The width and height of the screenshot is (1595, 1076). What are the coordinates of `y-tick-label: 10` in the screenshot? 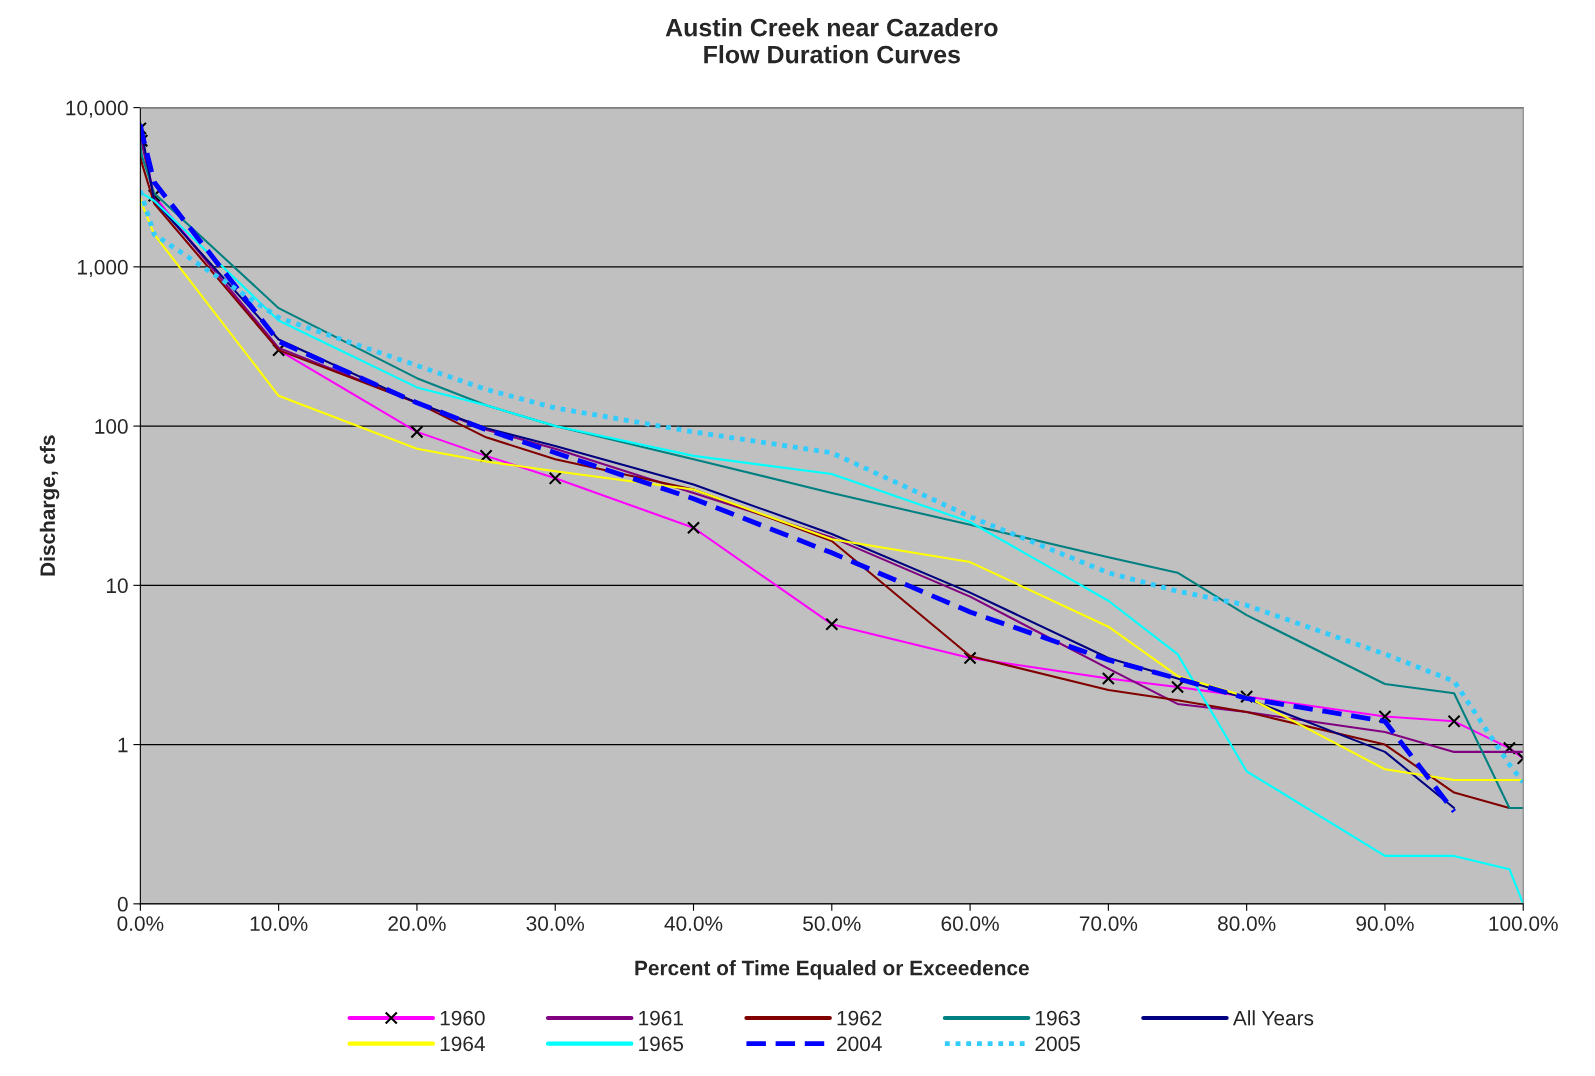 It's located at (117, 586).